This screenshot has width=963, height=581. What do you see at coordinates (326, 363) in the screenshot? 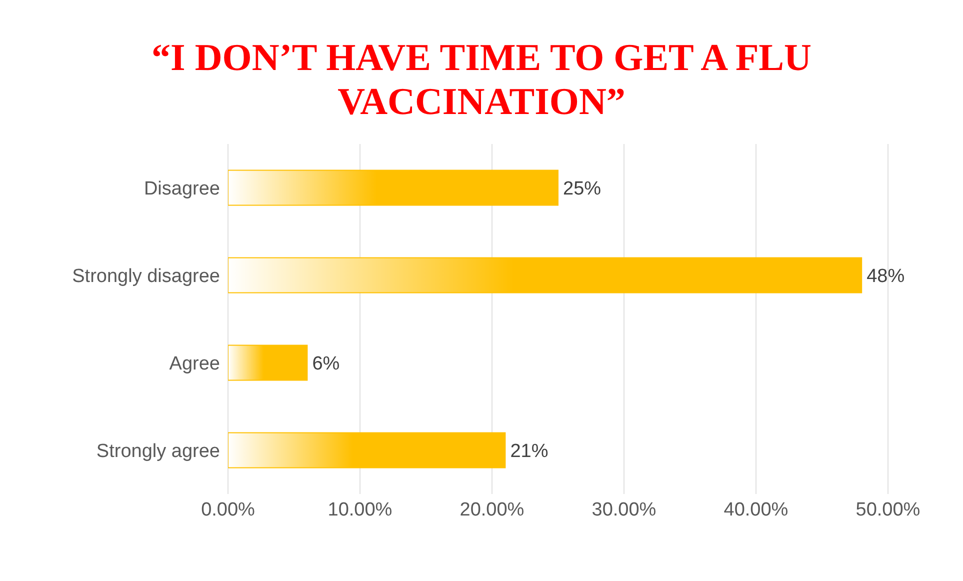
I see `data-label: 6%` at bounding box center [326, 363].